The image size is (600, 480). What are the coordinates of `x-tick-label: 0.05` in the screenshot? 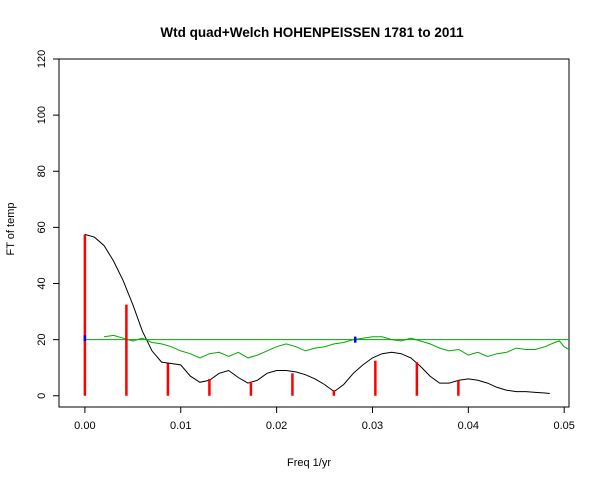 It's located at (563, 426).